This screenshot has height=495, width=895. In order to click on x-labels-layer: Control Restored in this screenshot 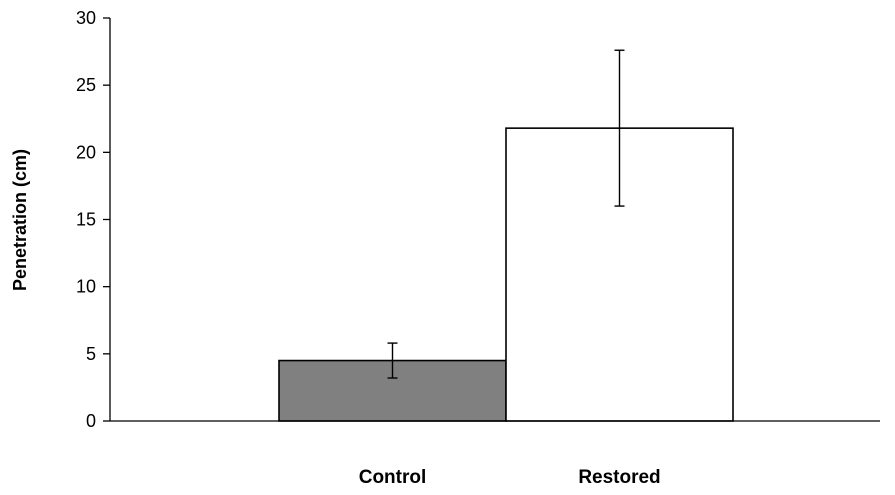, I will do `click(510, 477)`.